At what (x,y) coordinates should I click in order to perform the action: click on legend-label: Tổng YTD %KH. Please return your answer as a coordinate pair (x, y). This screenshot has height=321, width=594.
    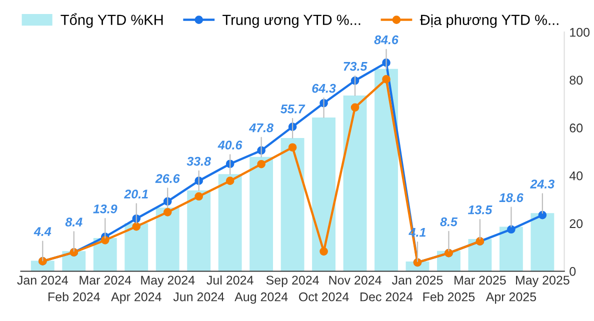
    Looking at the image, I should click on (111, 20).